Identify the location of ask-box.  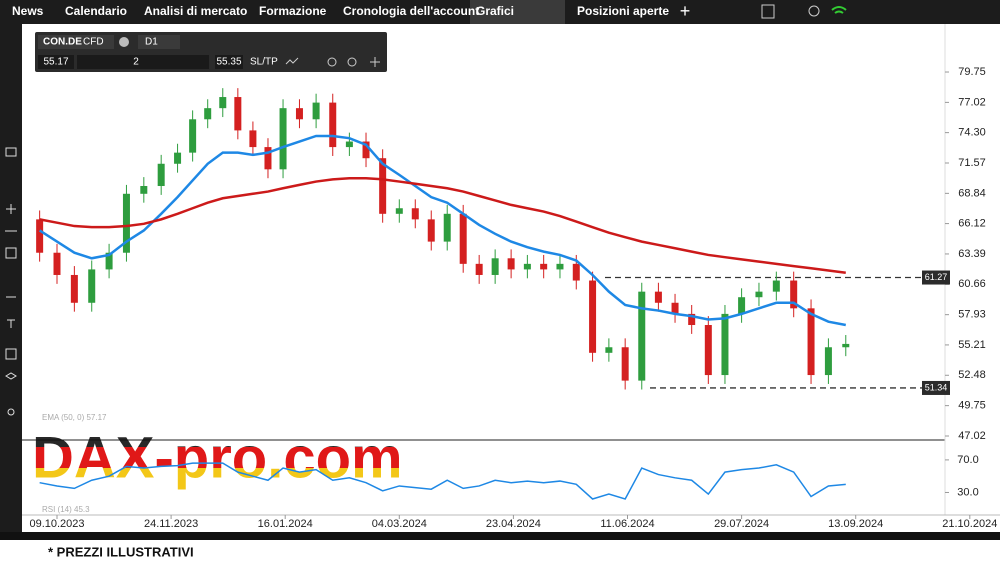
(229, 62).